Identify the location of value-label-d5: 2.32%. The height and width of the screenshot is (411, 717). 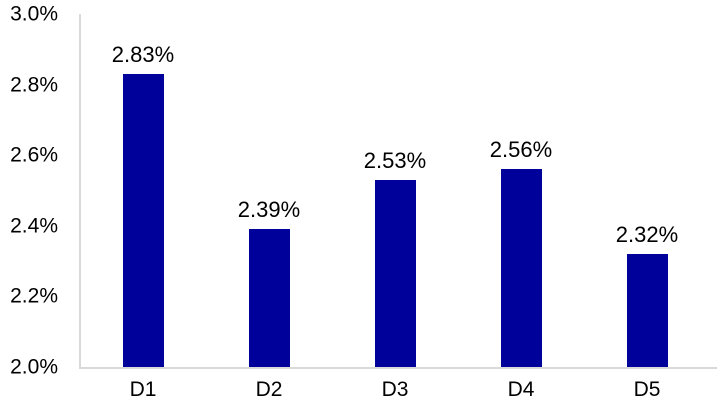
(647, 234).